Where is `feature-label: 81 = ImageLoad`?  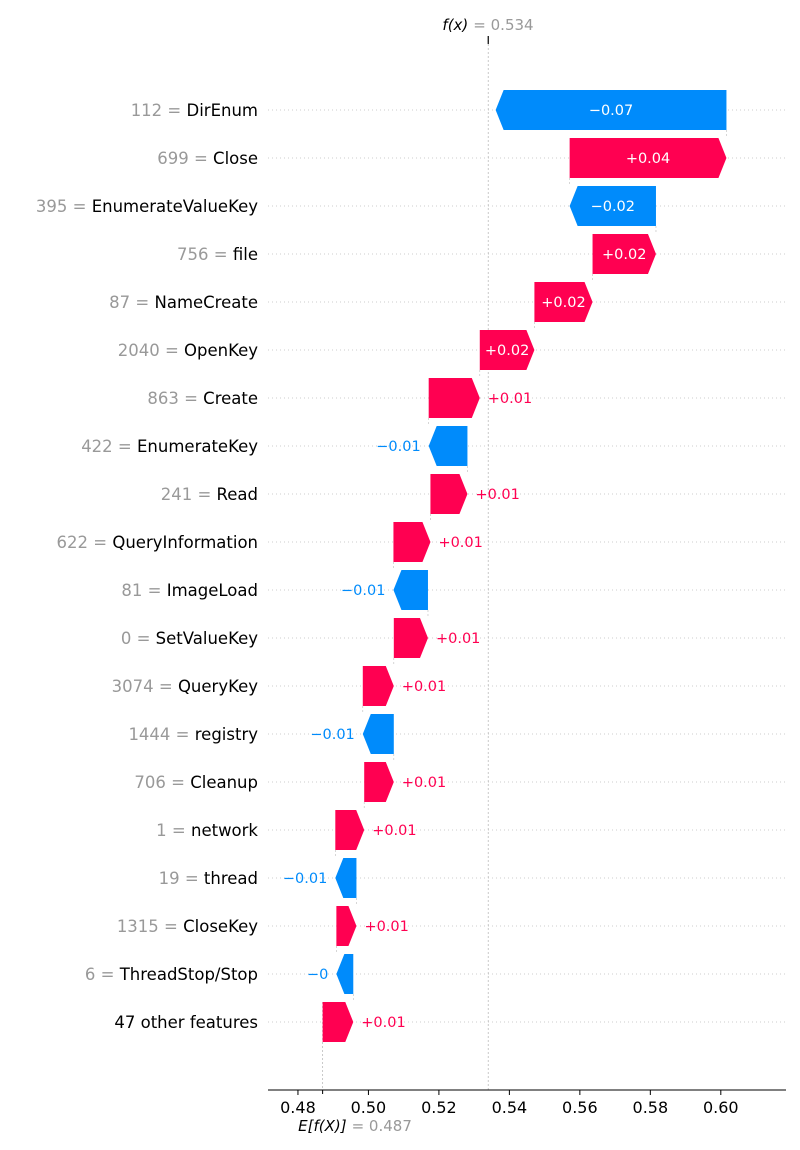 feature-label: 81 = ImageLoad is located at coordinates (189, 590).